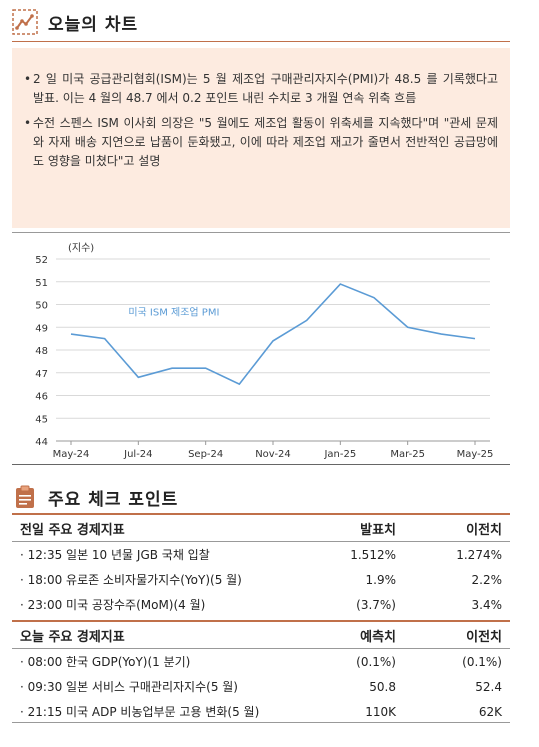 The image size is (539, 747). Describe the element at coordinates (41, 442) in the screenshot. I see `y-tick-label: 44` at that location.